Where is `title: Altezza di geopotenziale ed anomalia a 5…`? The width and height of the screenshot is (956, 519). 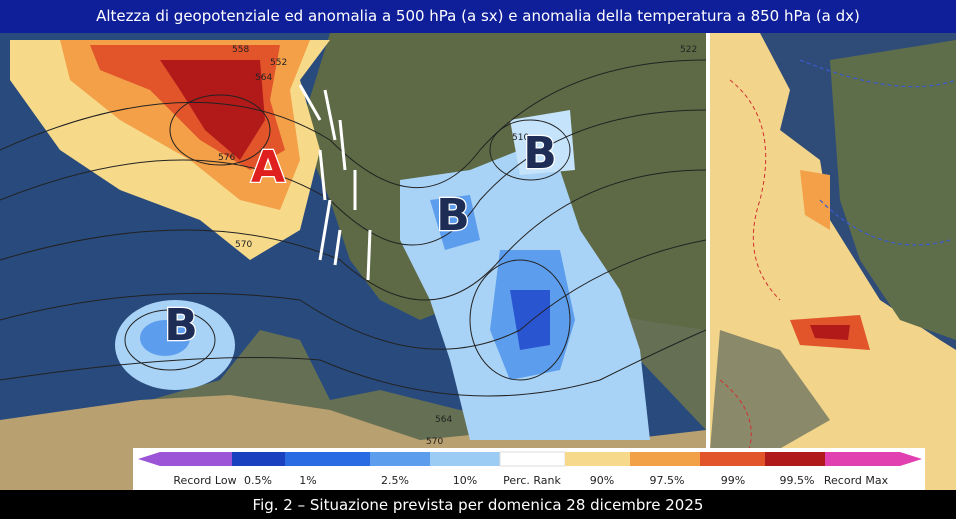 title: Altezza di geopotenziale ed anomalia a 5… is located at coordinates (478, 16).